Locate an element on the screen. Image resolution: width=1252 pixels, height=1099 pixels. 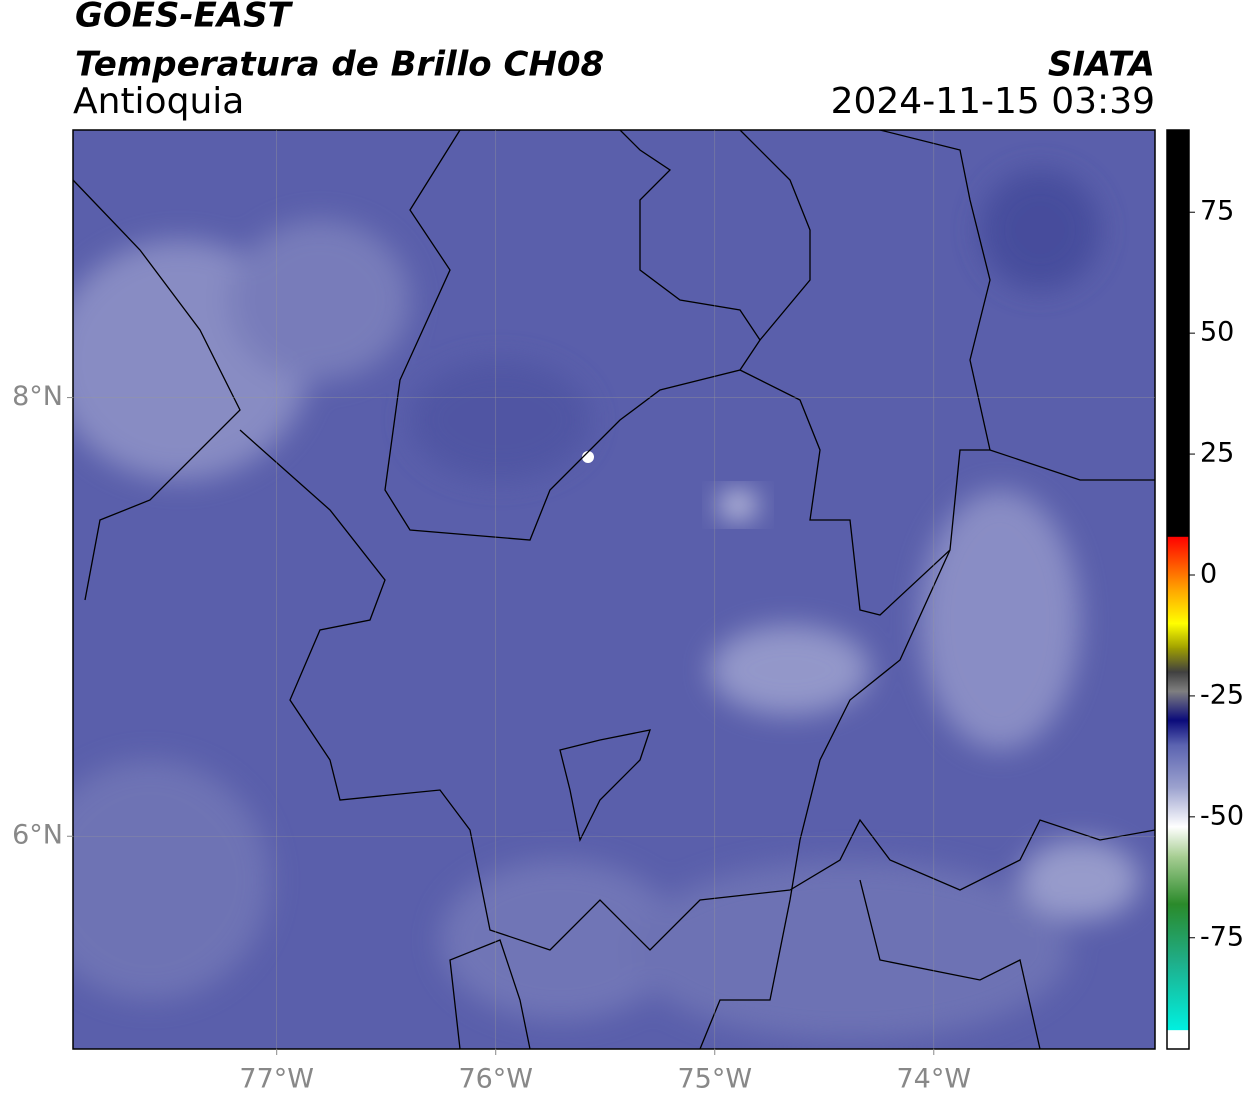
colorbar-tick-label: -25 is located at coordinates (1222, 694).